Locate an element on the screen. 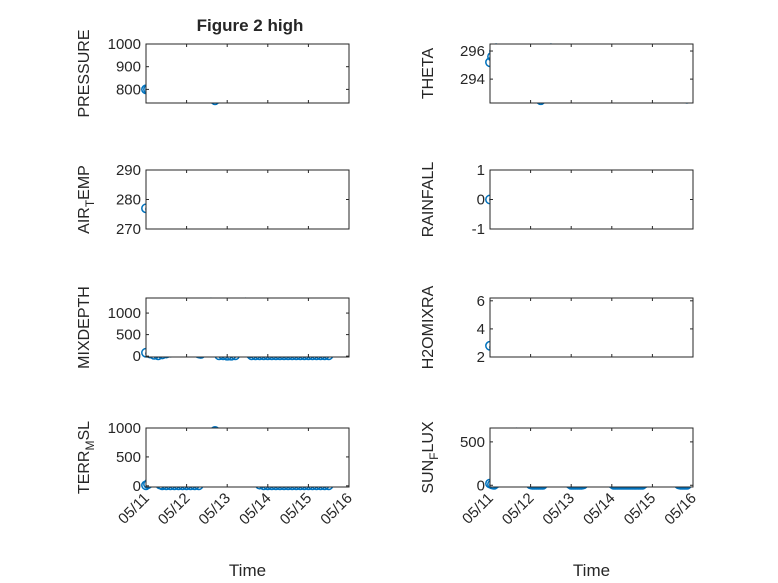  y-axis-label: RAINFALL is located at coordinates (428, 200).